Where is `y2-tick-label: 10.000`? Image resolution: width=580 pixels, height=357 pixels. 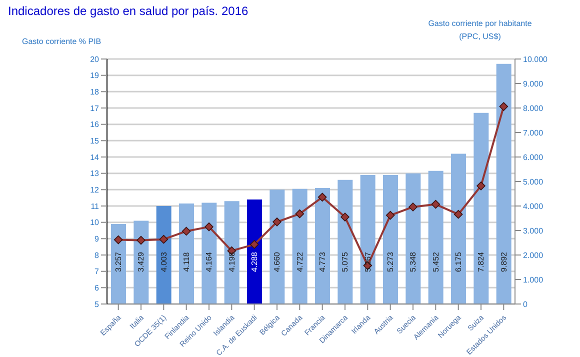
y2-tick-label: 10.000 is located at coordinates (535, 59).